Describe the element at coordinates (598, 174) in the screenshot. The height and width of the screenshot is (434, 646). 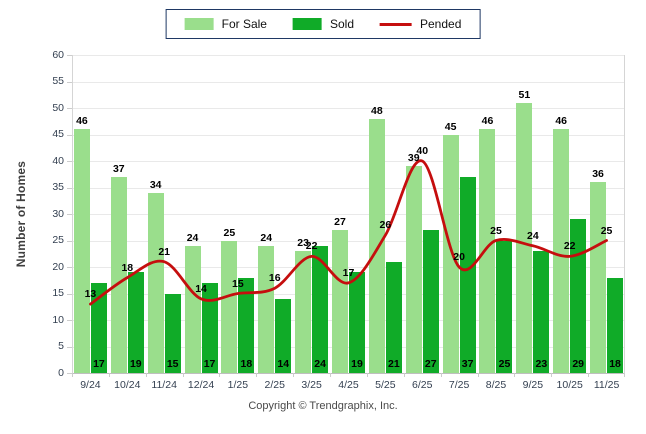
I see `data-label-for-sale: 36` at that location.